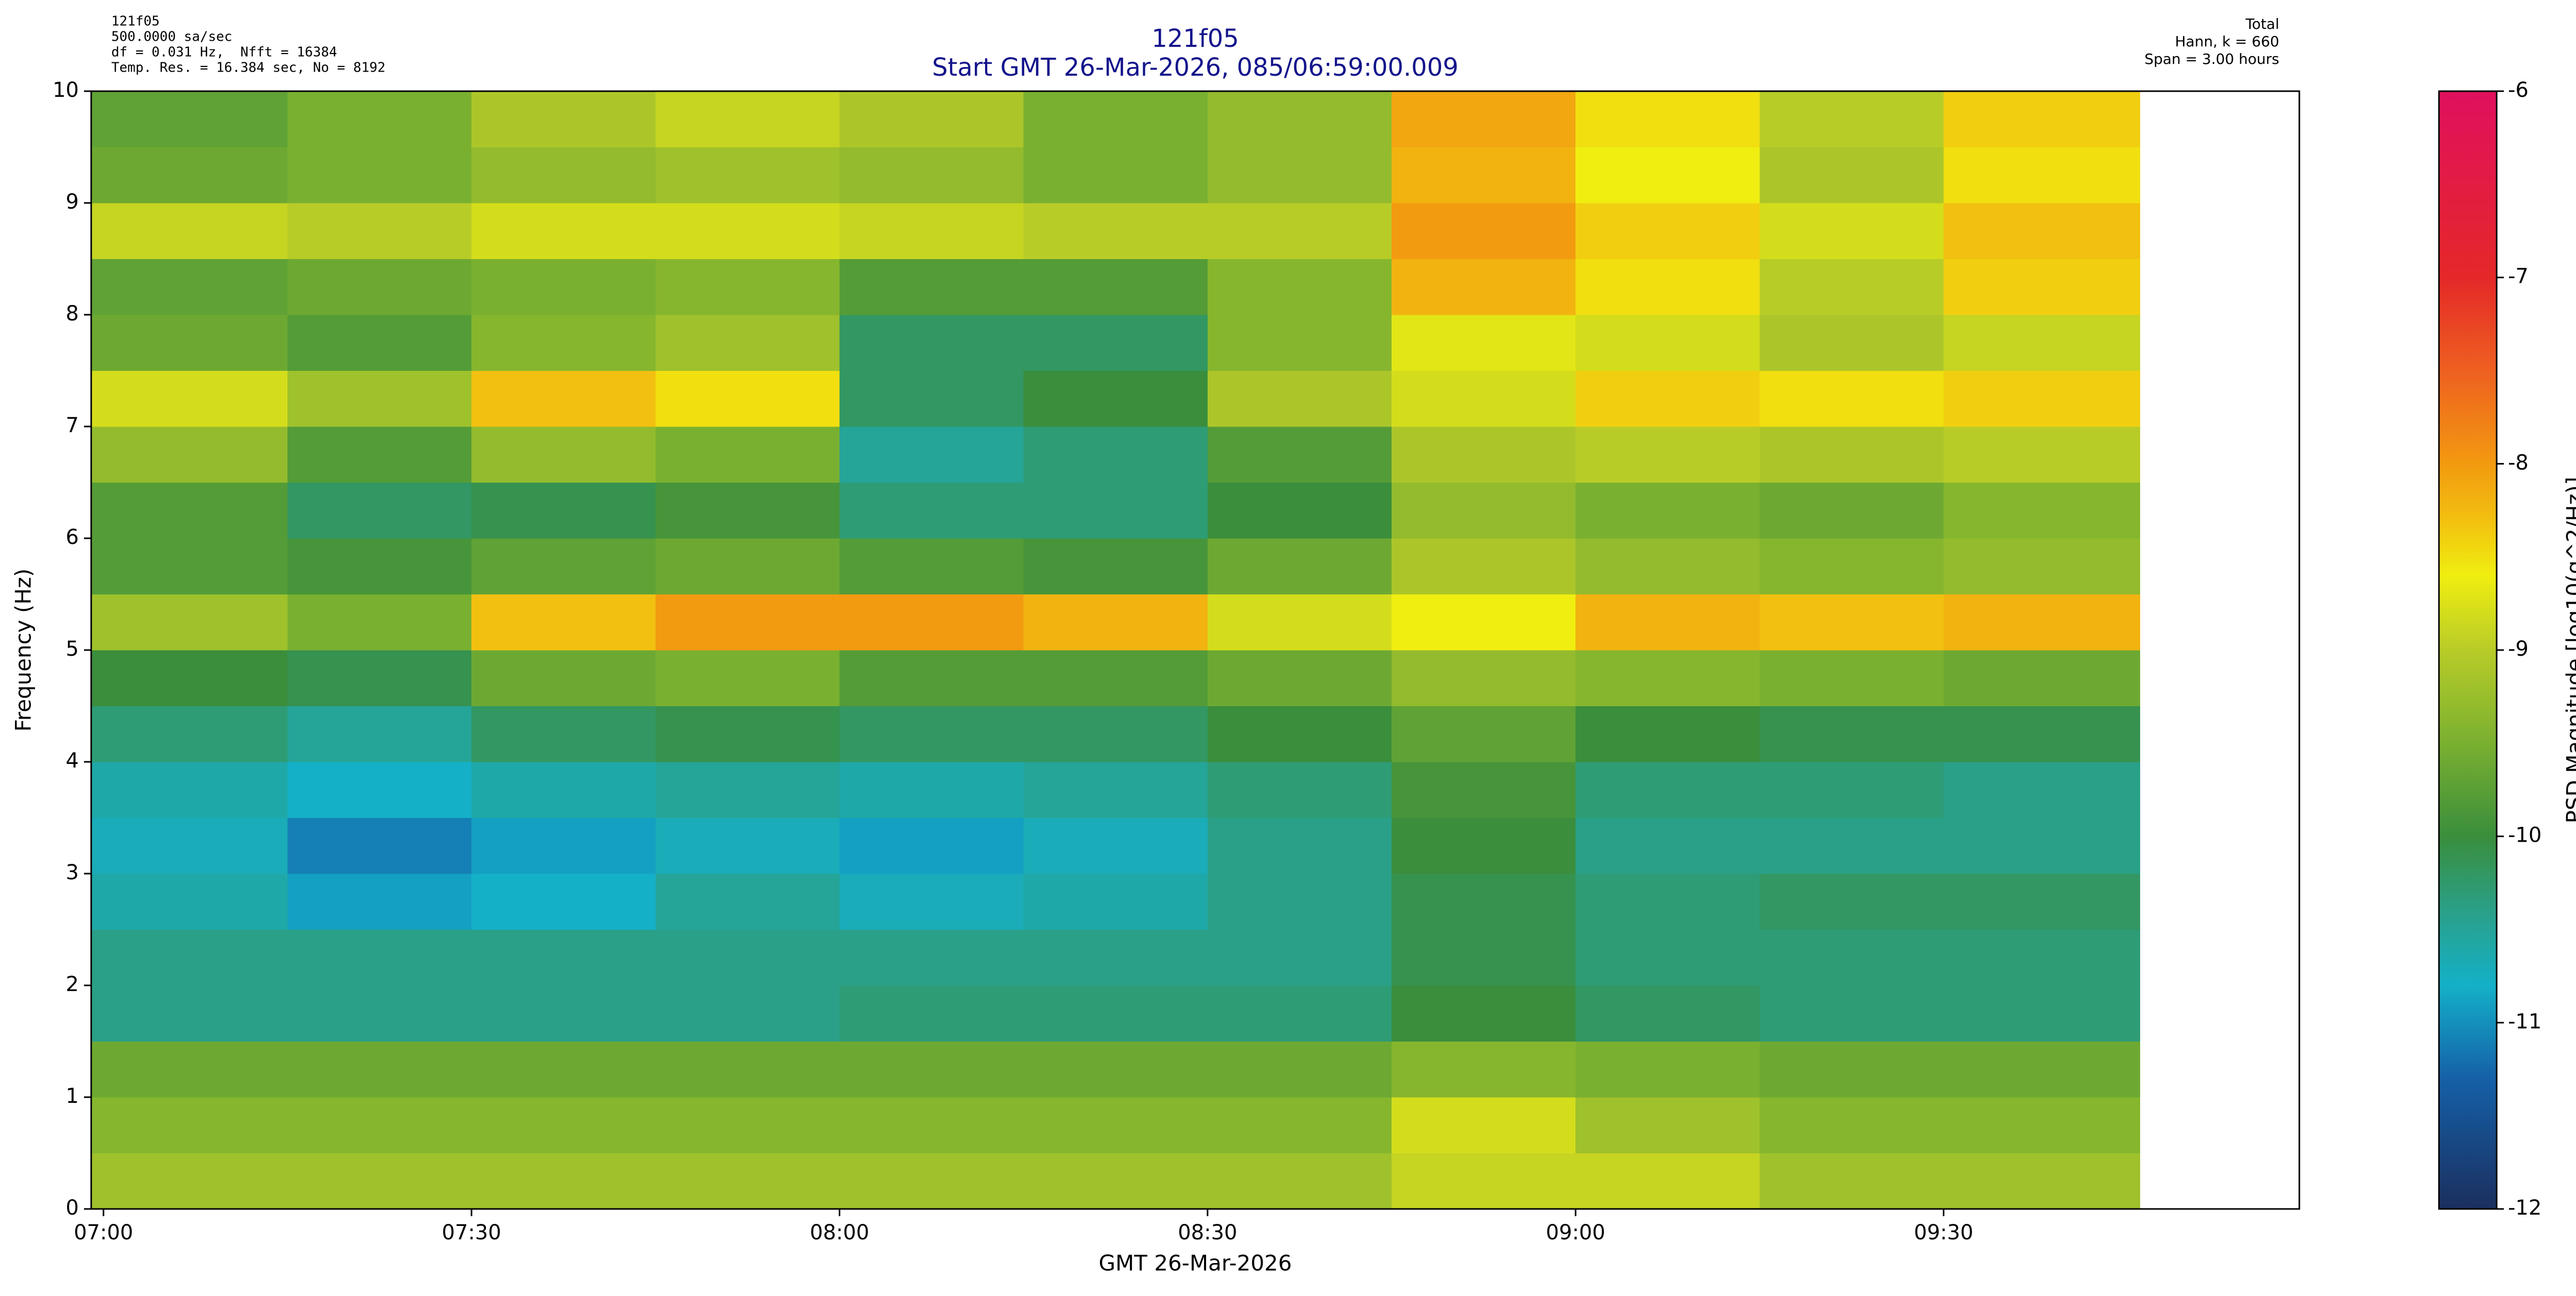  What do you see at coordinates (2211, 58) in the screenshot?
I see `info-note: Span = 3.00 hours` at bounding box center [2211, 58].